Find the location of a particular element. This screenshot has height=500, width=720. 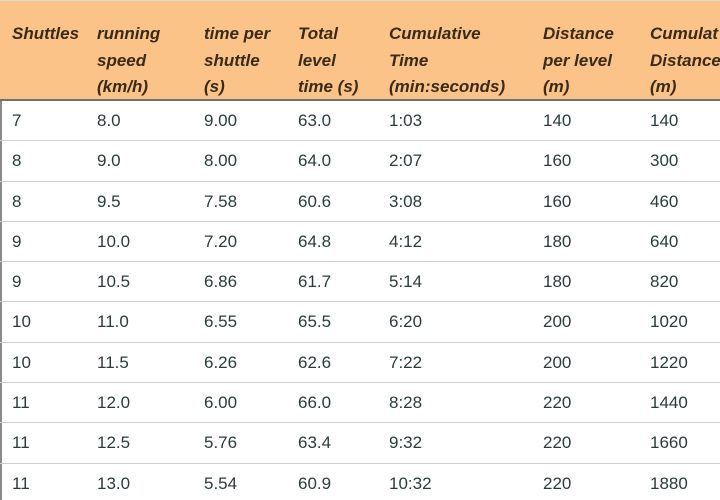

header-cumulative-distance: Cumulat Distance (m) is located at coordinates (685, 60).